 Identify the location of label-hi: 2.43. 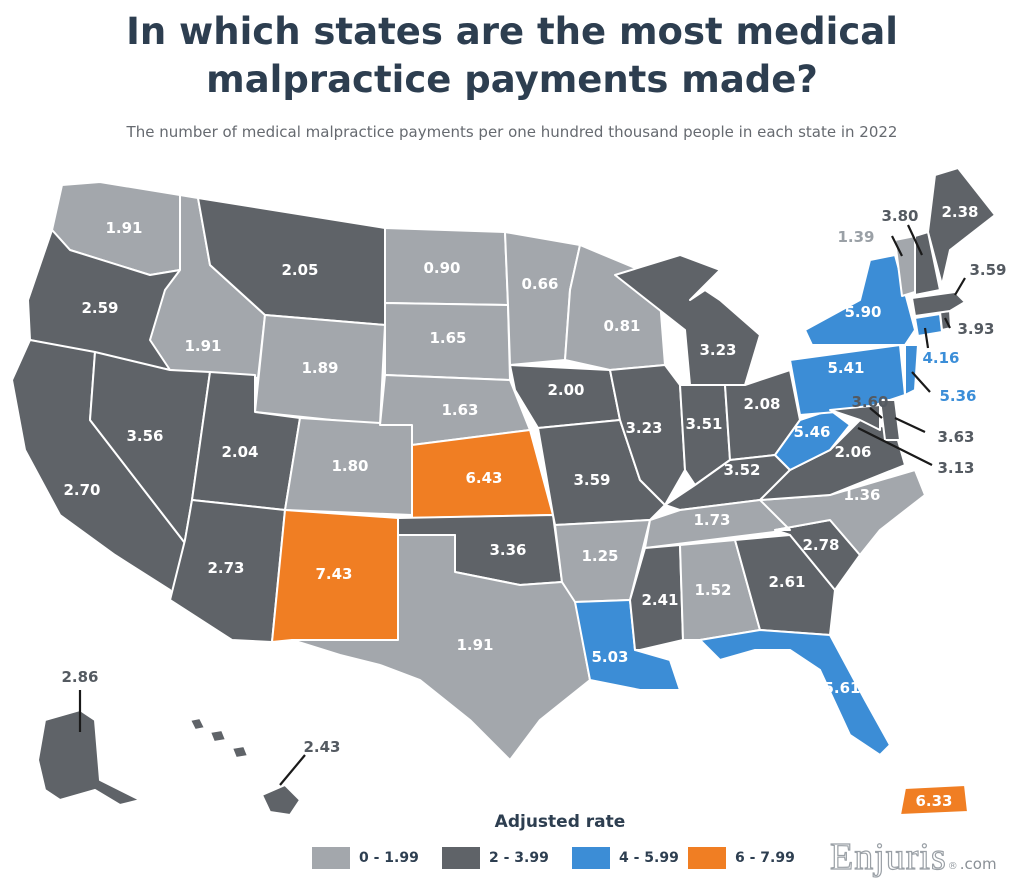
(321, 747).